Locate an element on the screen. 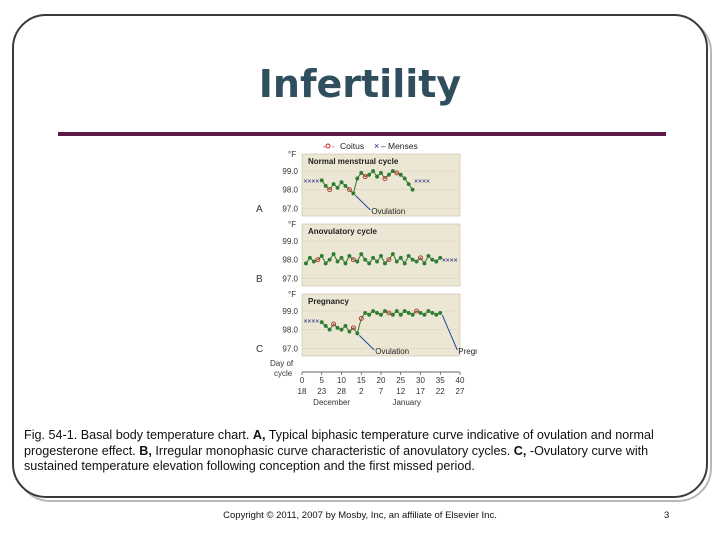  coitus-legend-symbol-right: - is located at coordinates (333, 146).